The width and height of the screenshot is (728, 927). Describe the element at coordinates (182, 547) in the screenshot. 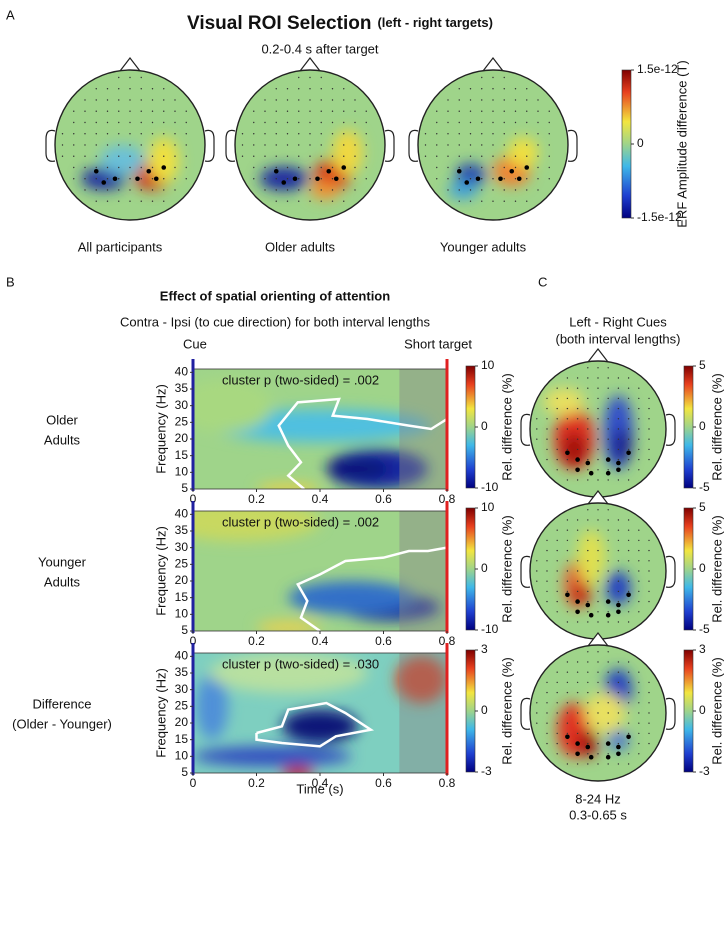

I see `y-tick-label: 30` at that location.